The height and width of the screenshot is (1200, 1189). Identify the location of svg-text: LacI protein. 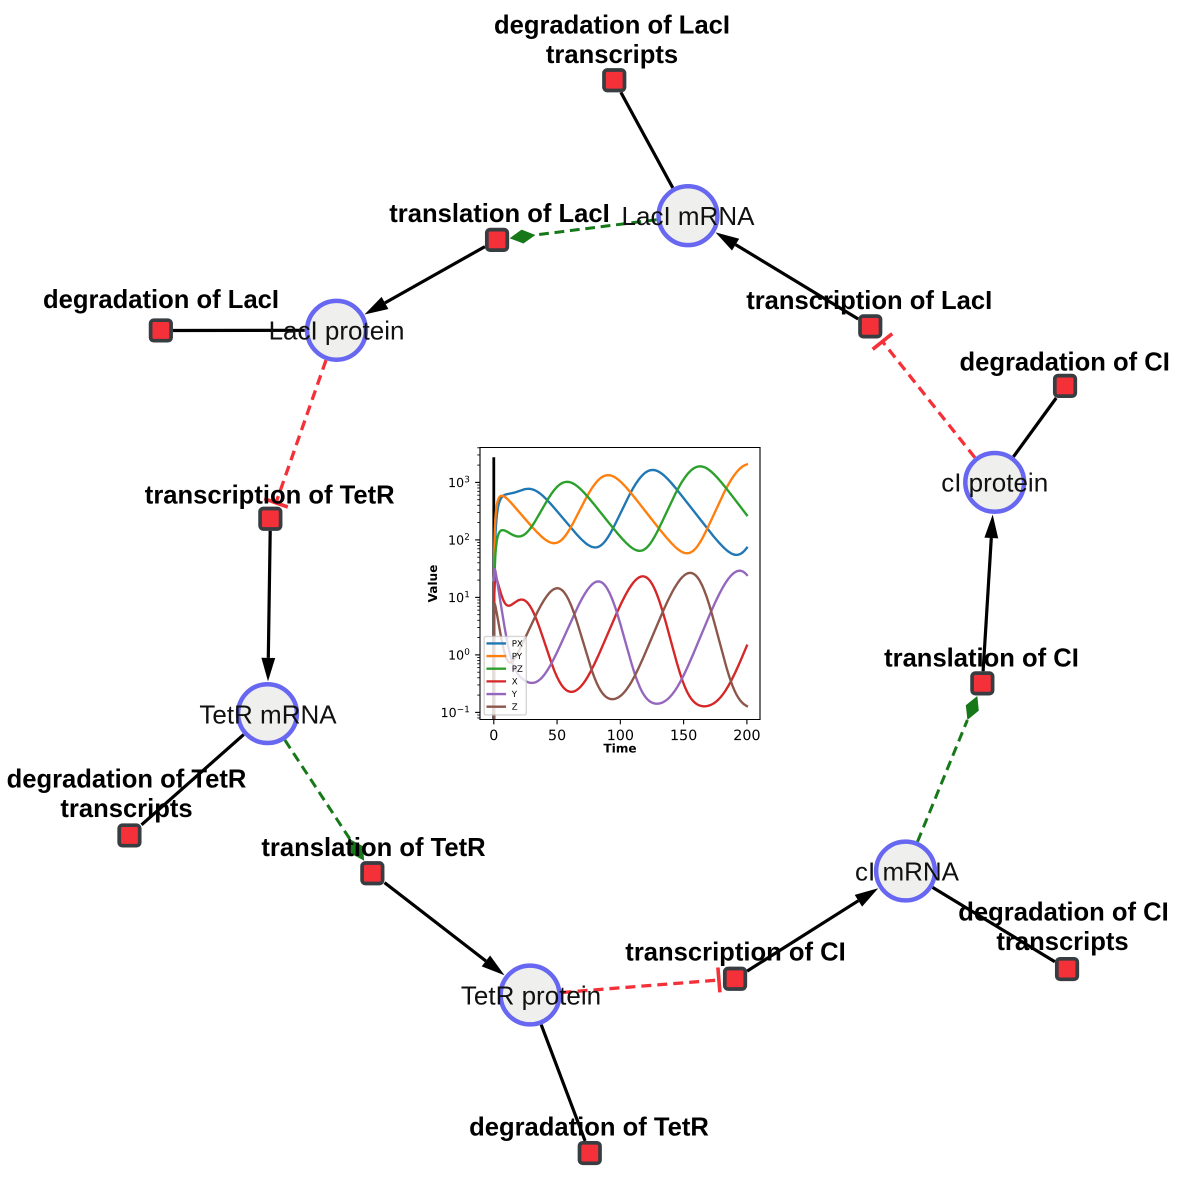
(337, 330).